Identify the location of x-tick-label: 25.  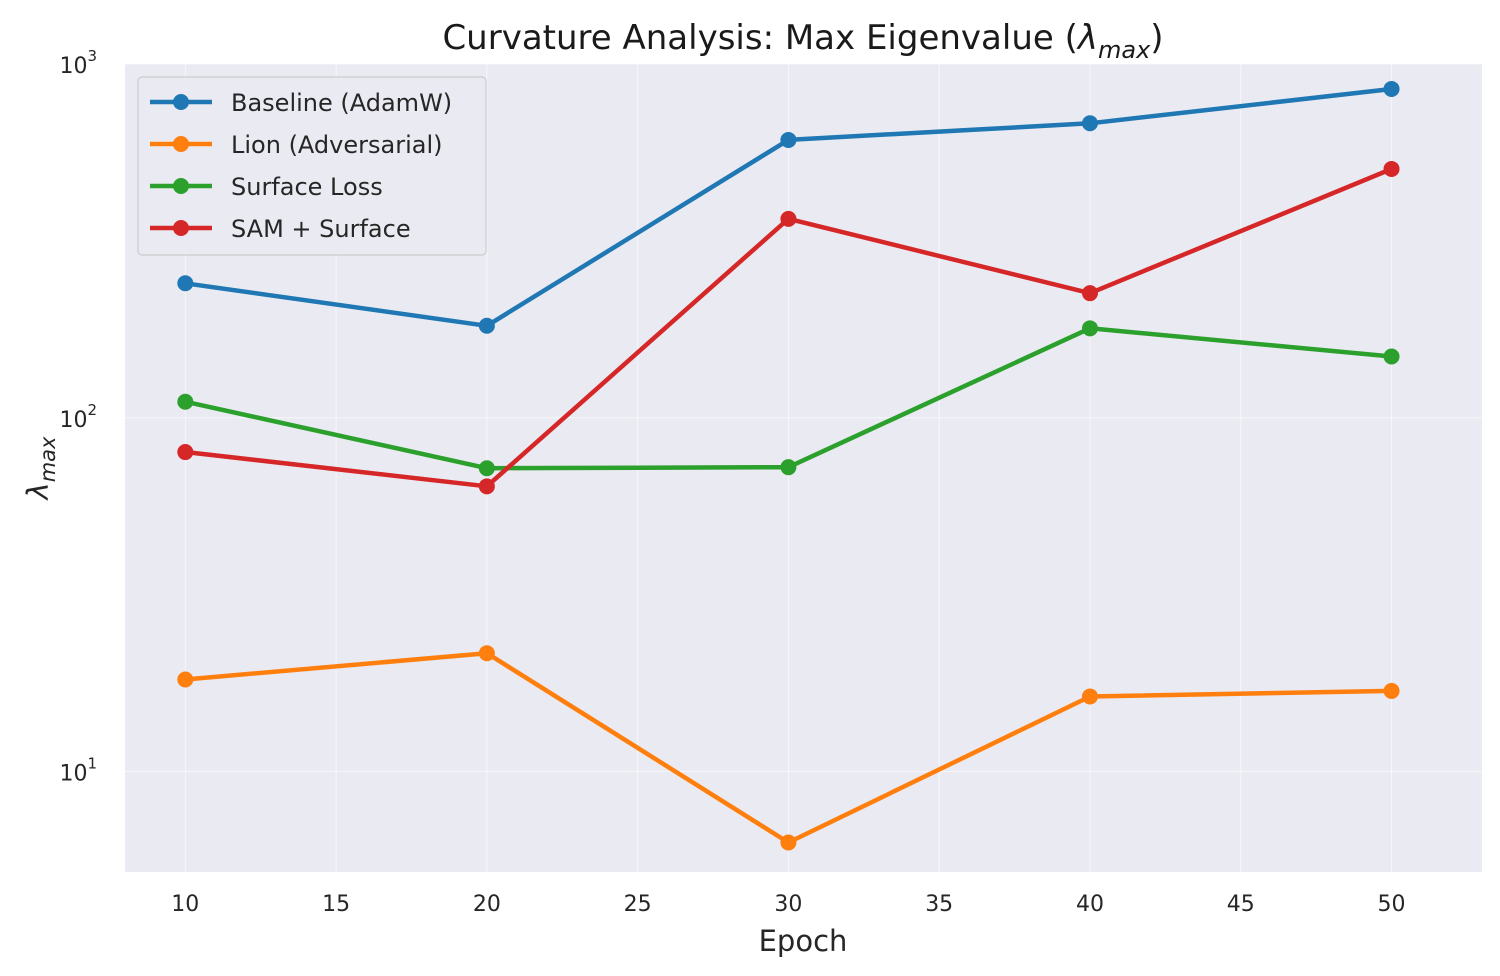
(638, 904).